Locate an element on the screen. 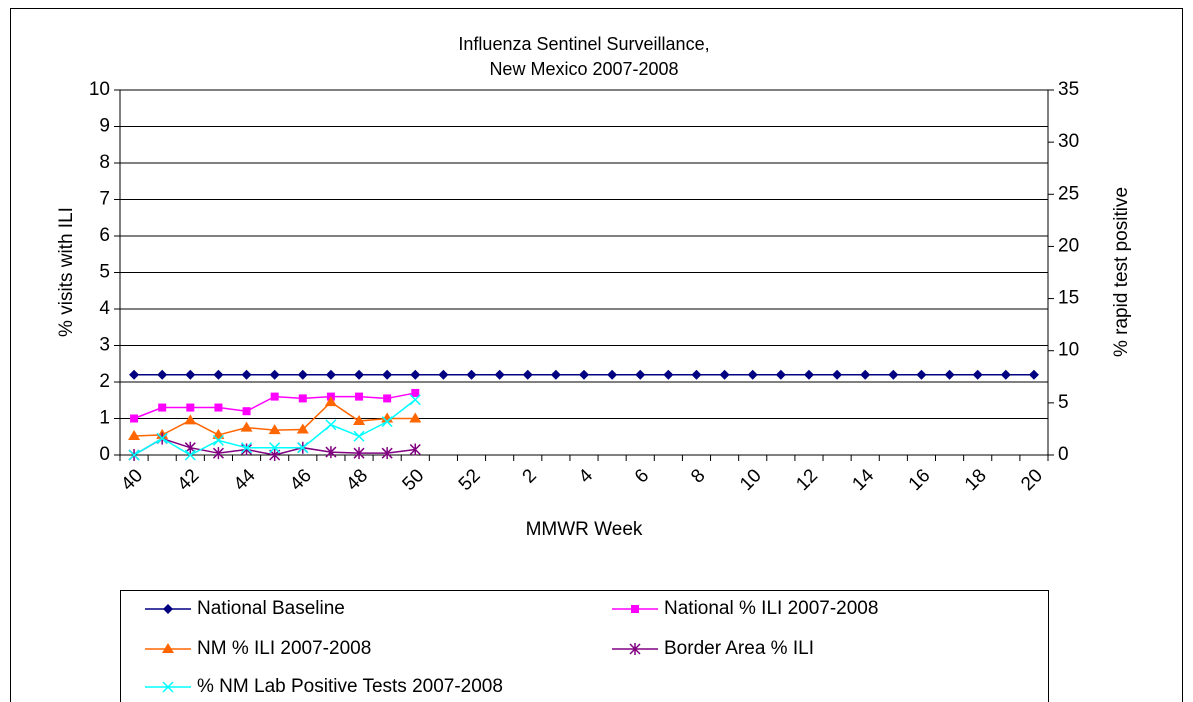 The height and width of the screenshot is (702, 1193). legend-label: Border Area % ILI is located at coordinates (739, 648).